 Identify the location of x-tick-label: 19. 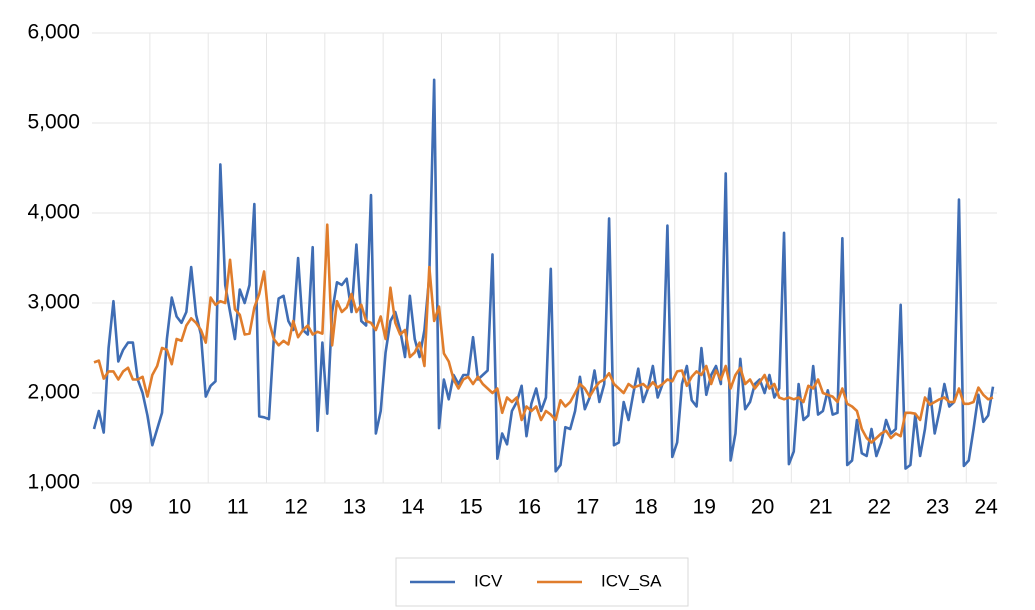
(704, 507).